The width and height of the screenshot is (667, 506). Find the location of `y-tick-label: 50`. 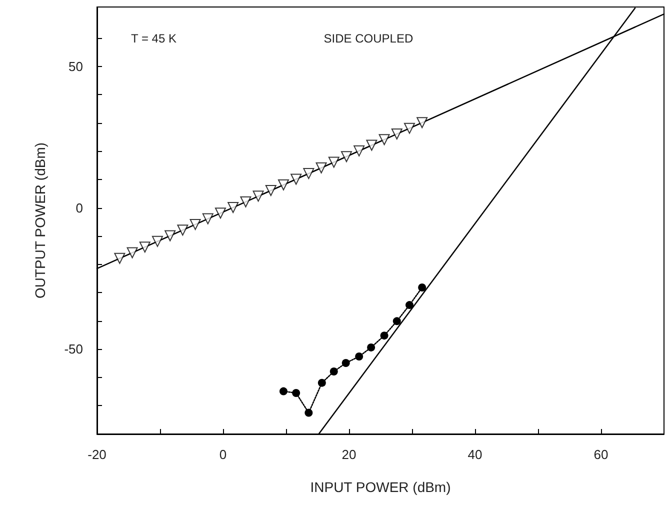

y-tick-label: 50 is located at coordinates (75, 66).